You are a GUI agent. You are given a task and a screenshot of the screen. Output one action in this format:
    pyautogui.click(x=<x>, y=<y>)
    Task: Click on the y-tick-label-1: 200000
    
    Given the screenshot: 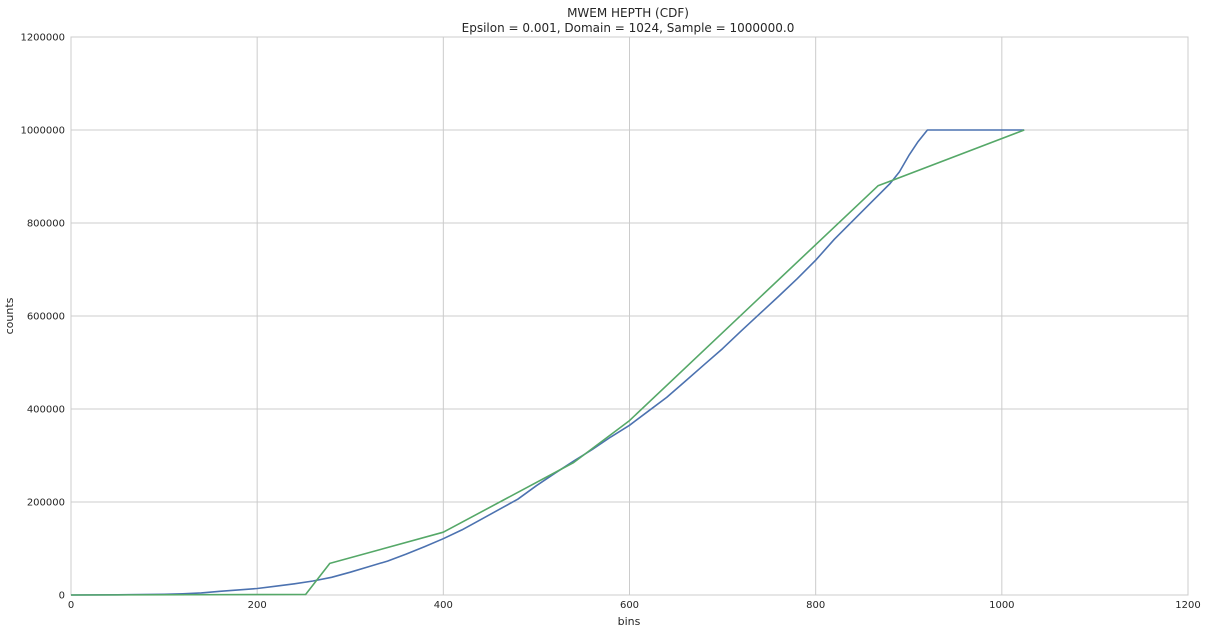 What is the action you would take?
    pyautogui.click(x=46, y=503)
    